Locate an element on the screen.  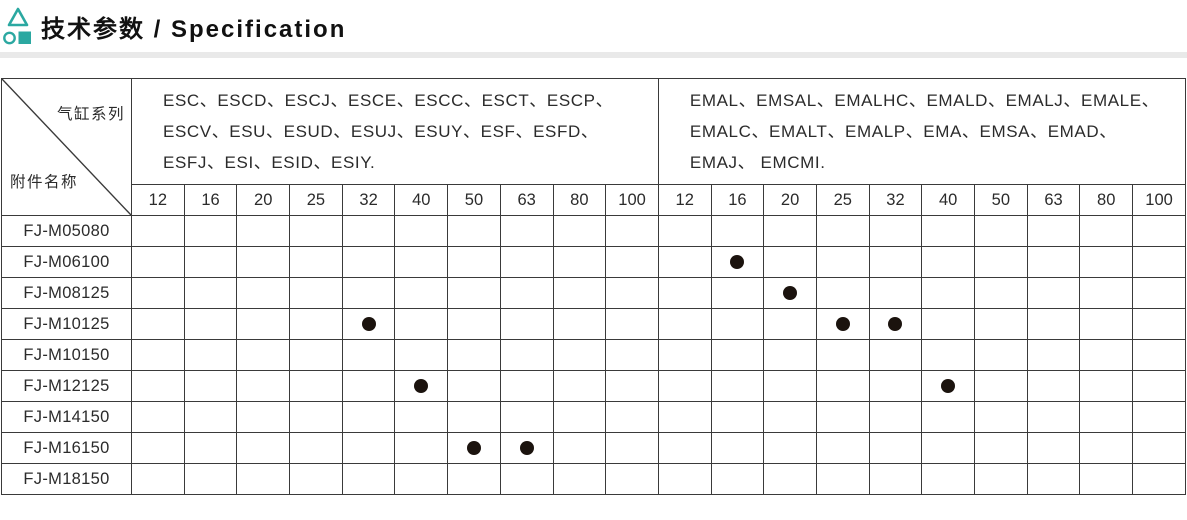
bore-size-header-g1-32: 32 is located at coordinates (368, 200).